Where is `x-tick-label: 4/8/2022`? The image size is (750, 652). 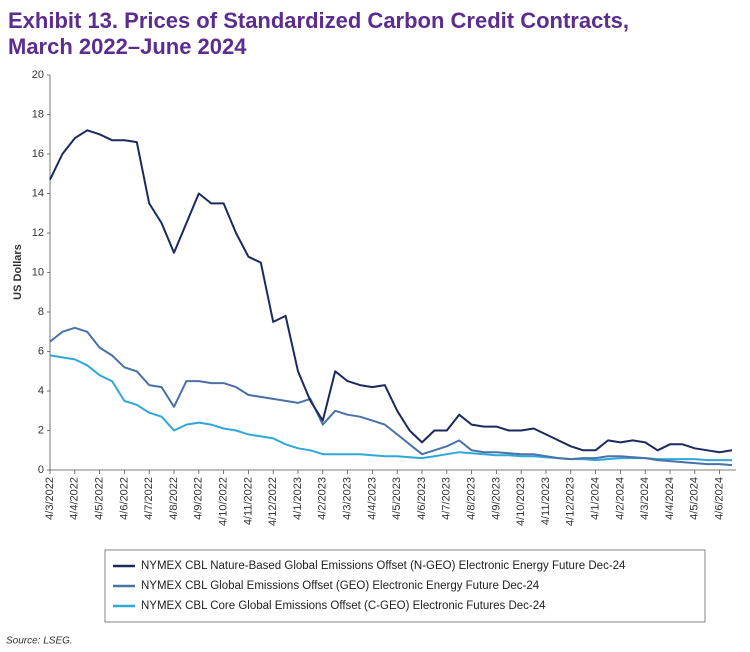
x-tick-label: 4/8/2022 is located at coordinates (174, 498).